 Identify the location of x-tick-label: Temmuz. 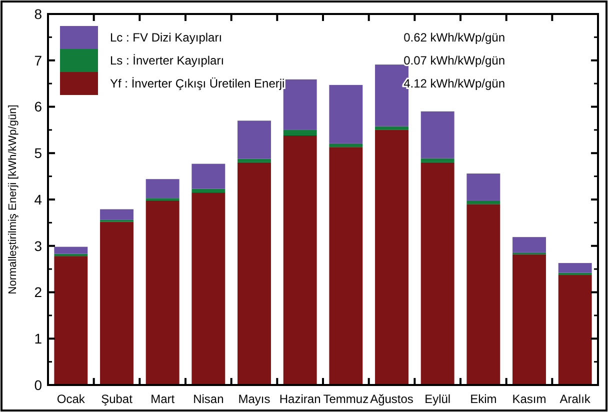
(346, 399).